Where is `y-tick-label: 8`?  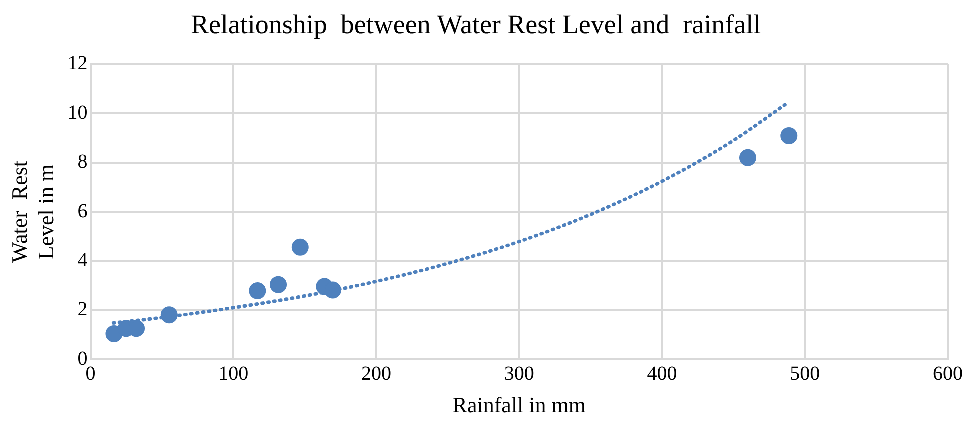 y-tick-label: 8 is located at coordinates (83, 162).